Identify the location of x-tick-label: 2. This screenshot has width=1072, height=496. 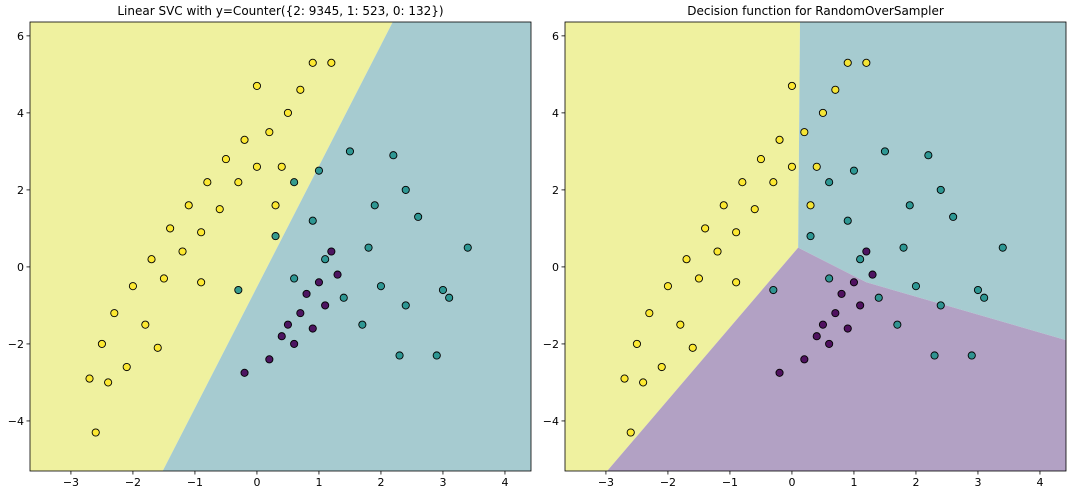
(380, 482).